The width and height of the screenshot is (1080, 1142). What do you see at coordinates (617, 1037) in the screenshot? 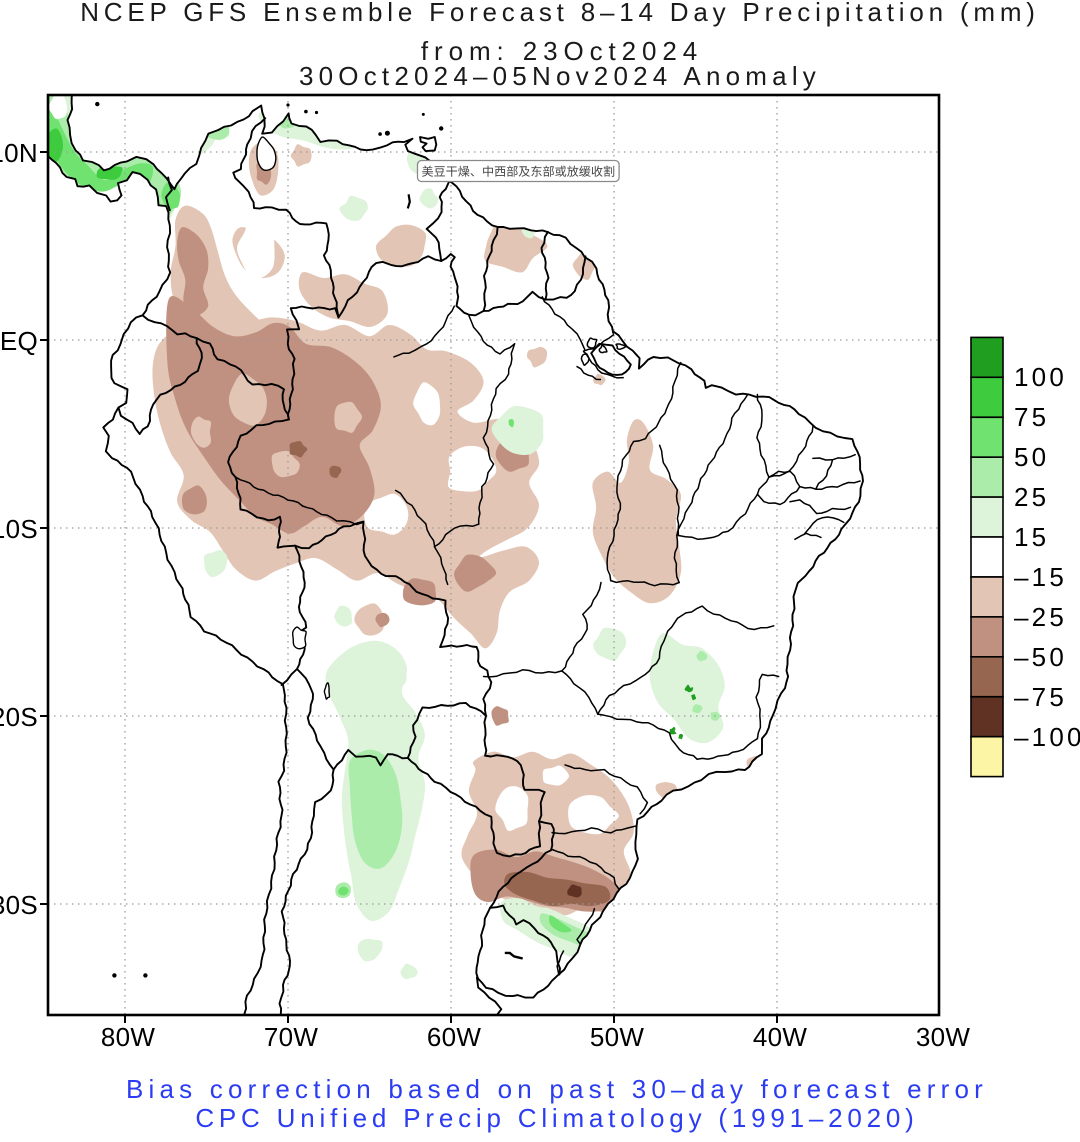
I see `svg-text: 50W` at bounding box center [617, 1037].